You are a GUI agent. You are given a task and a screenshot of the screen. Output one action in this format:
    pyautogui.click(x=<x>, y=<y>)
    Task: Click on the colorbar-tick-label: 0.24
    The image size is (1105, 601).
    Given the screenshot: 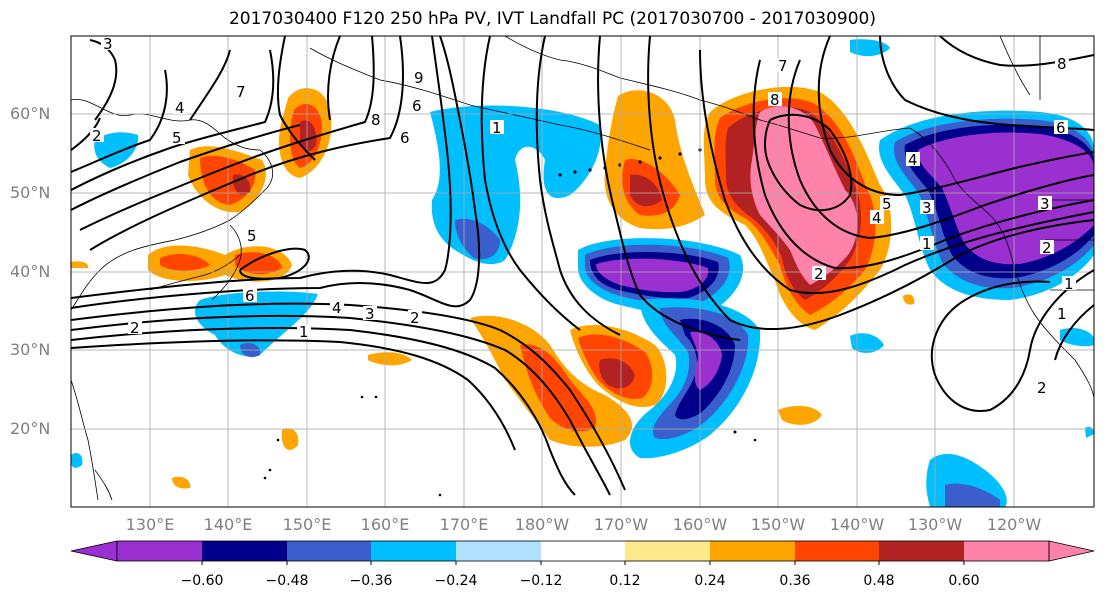 What is the action you would take?
    pyautogui.click(x=710, y=581)
    